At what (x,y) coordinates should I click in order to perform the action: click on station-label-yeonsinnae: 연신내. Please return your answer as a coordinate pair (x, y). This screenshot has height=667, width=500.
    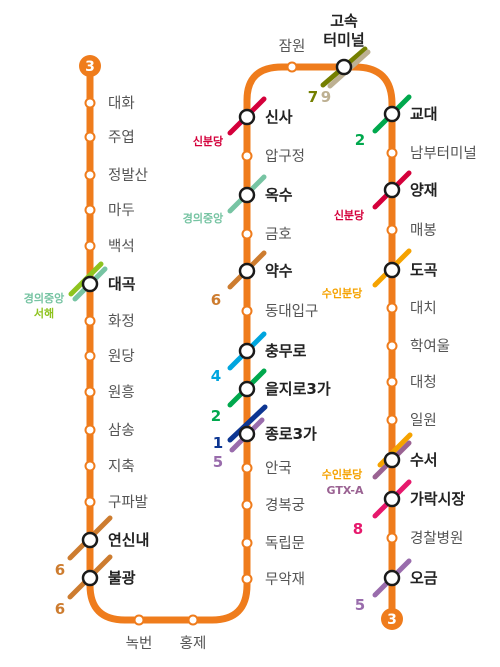
    Looking at the image, I should click on (128, 540).